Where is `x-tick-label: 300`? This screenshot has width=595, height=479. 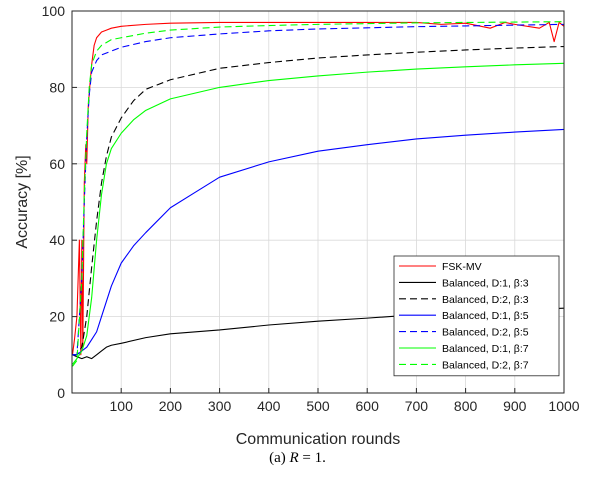
x-tick-label: 300 is located at coordinates (220, 406).